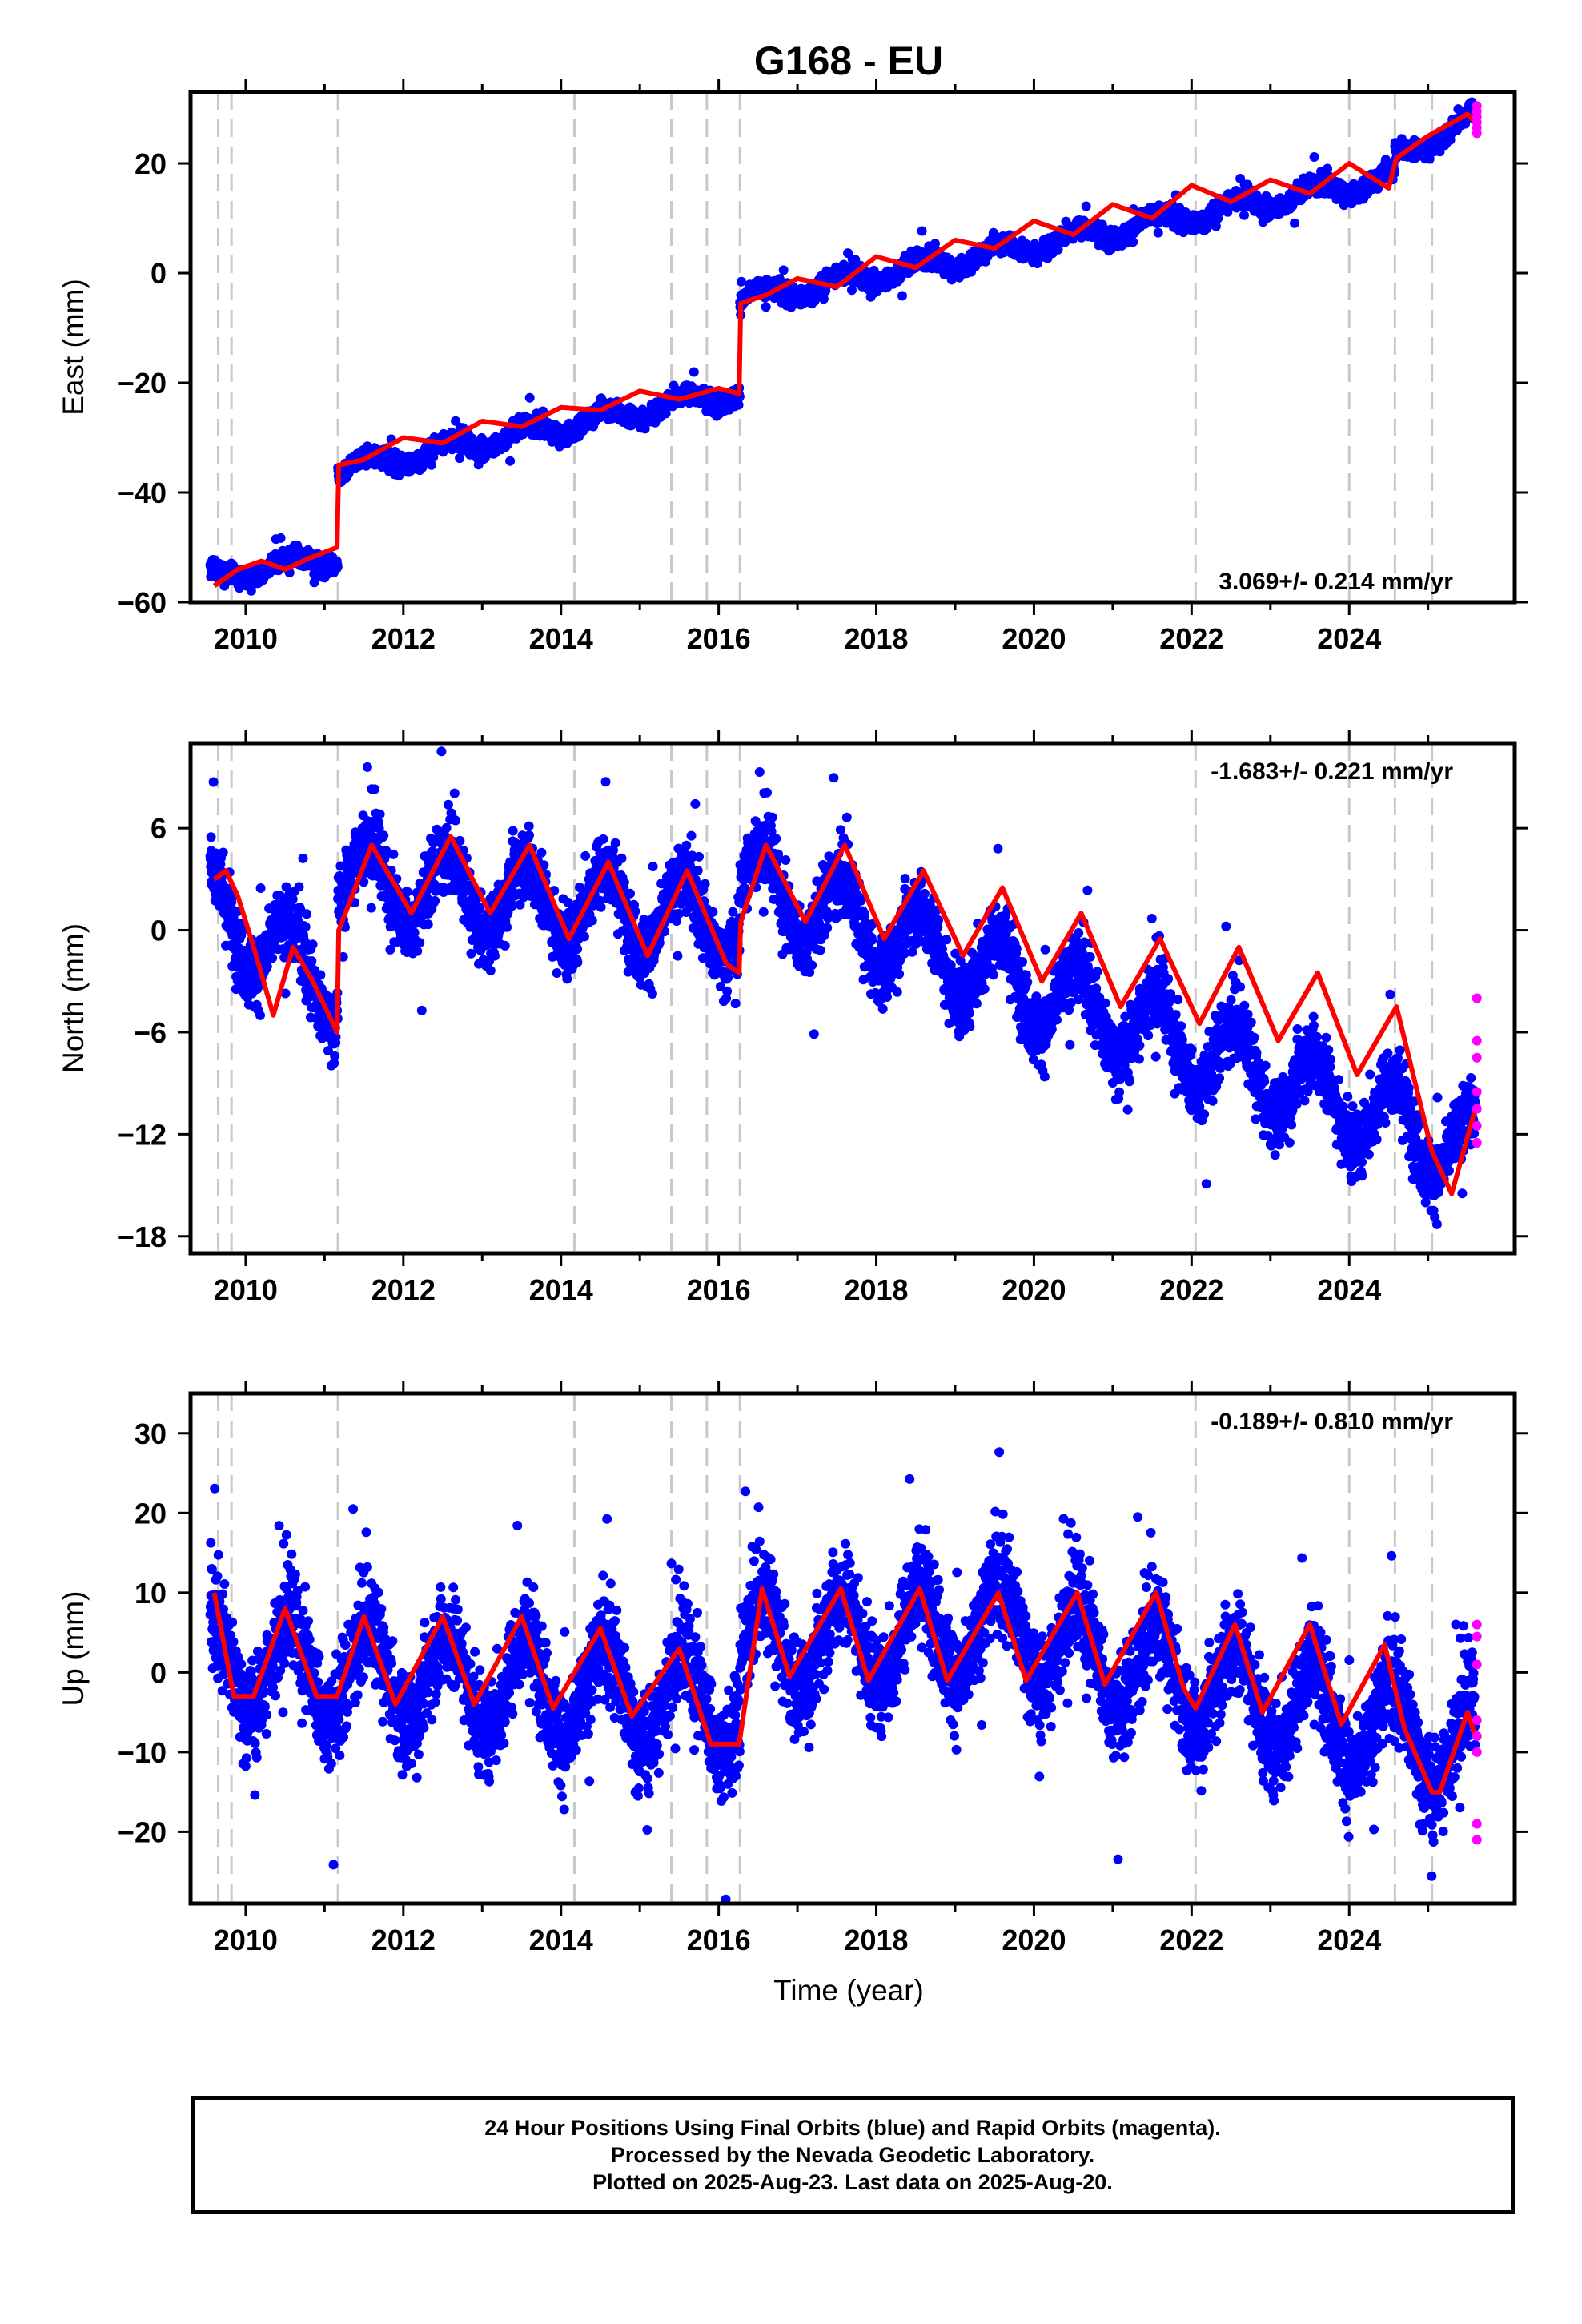 The height and width of the screenshot is (2324, 1582). Describe the element at coordinates (403, 638) in the screenshot. I see `x-tick-label: 2012` at that location.